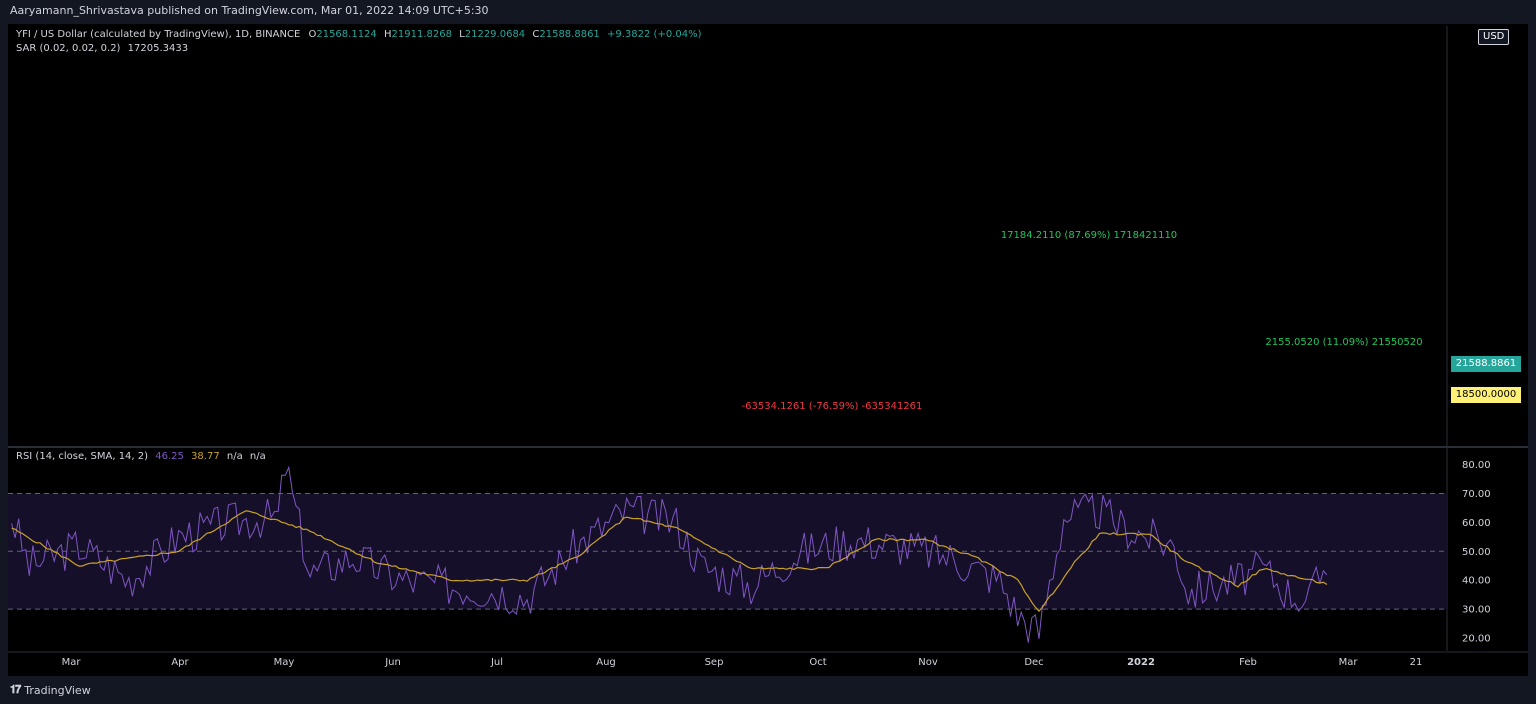  Describe the element at coordinates (817, 662) in the screenshot. I see `time-tick-label: Oct` at that location.